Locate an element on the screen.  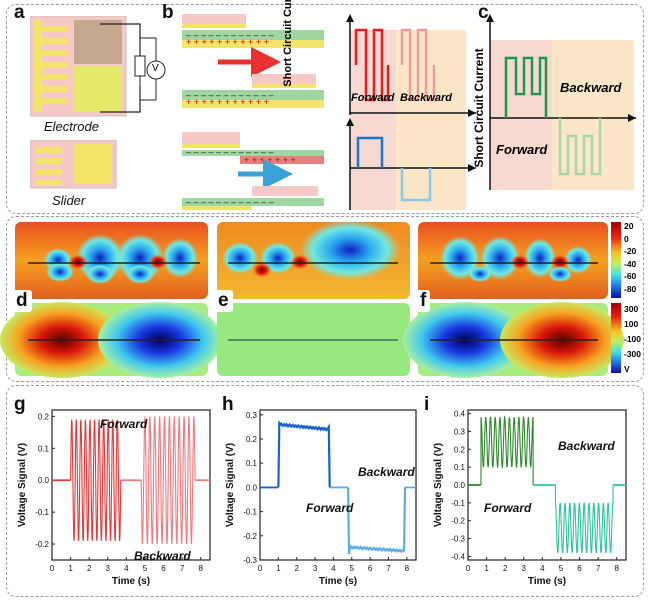
slider-diagram is located at coordinates (73, 164).